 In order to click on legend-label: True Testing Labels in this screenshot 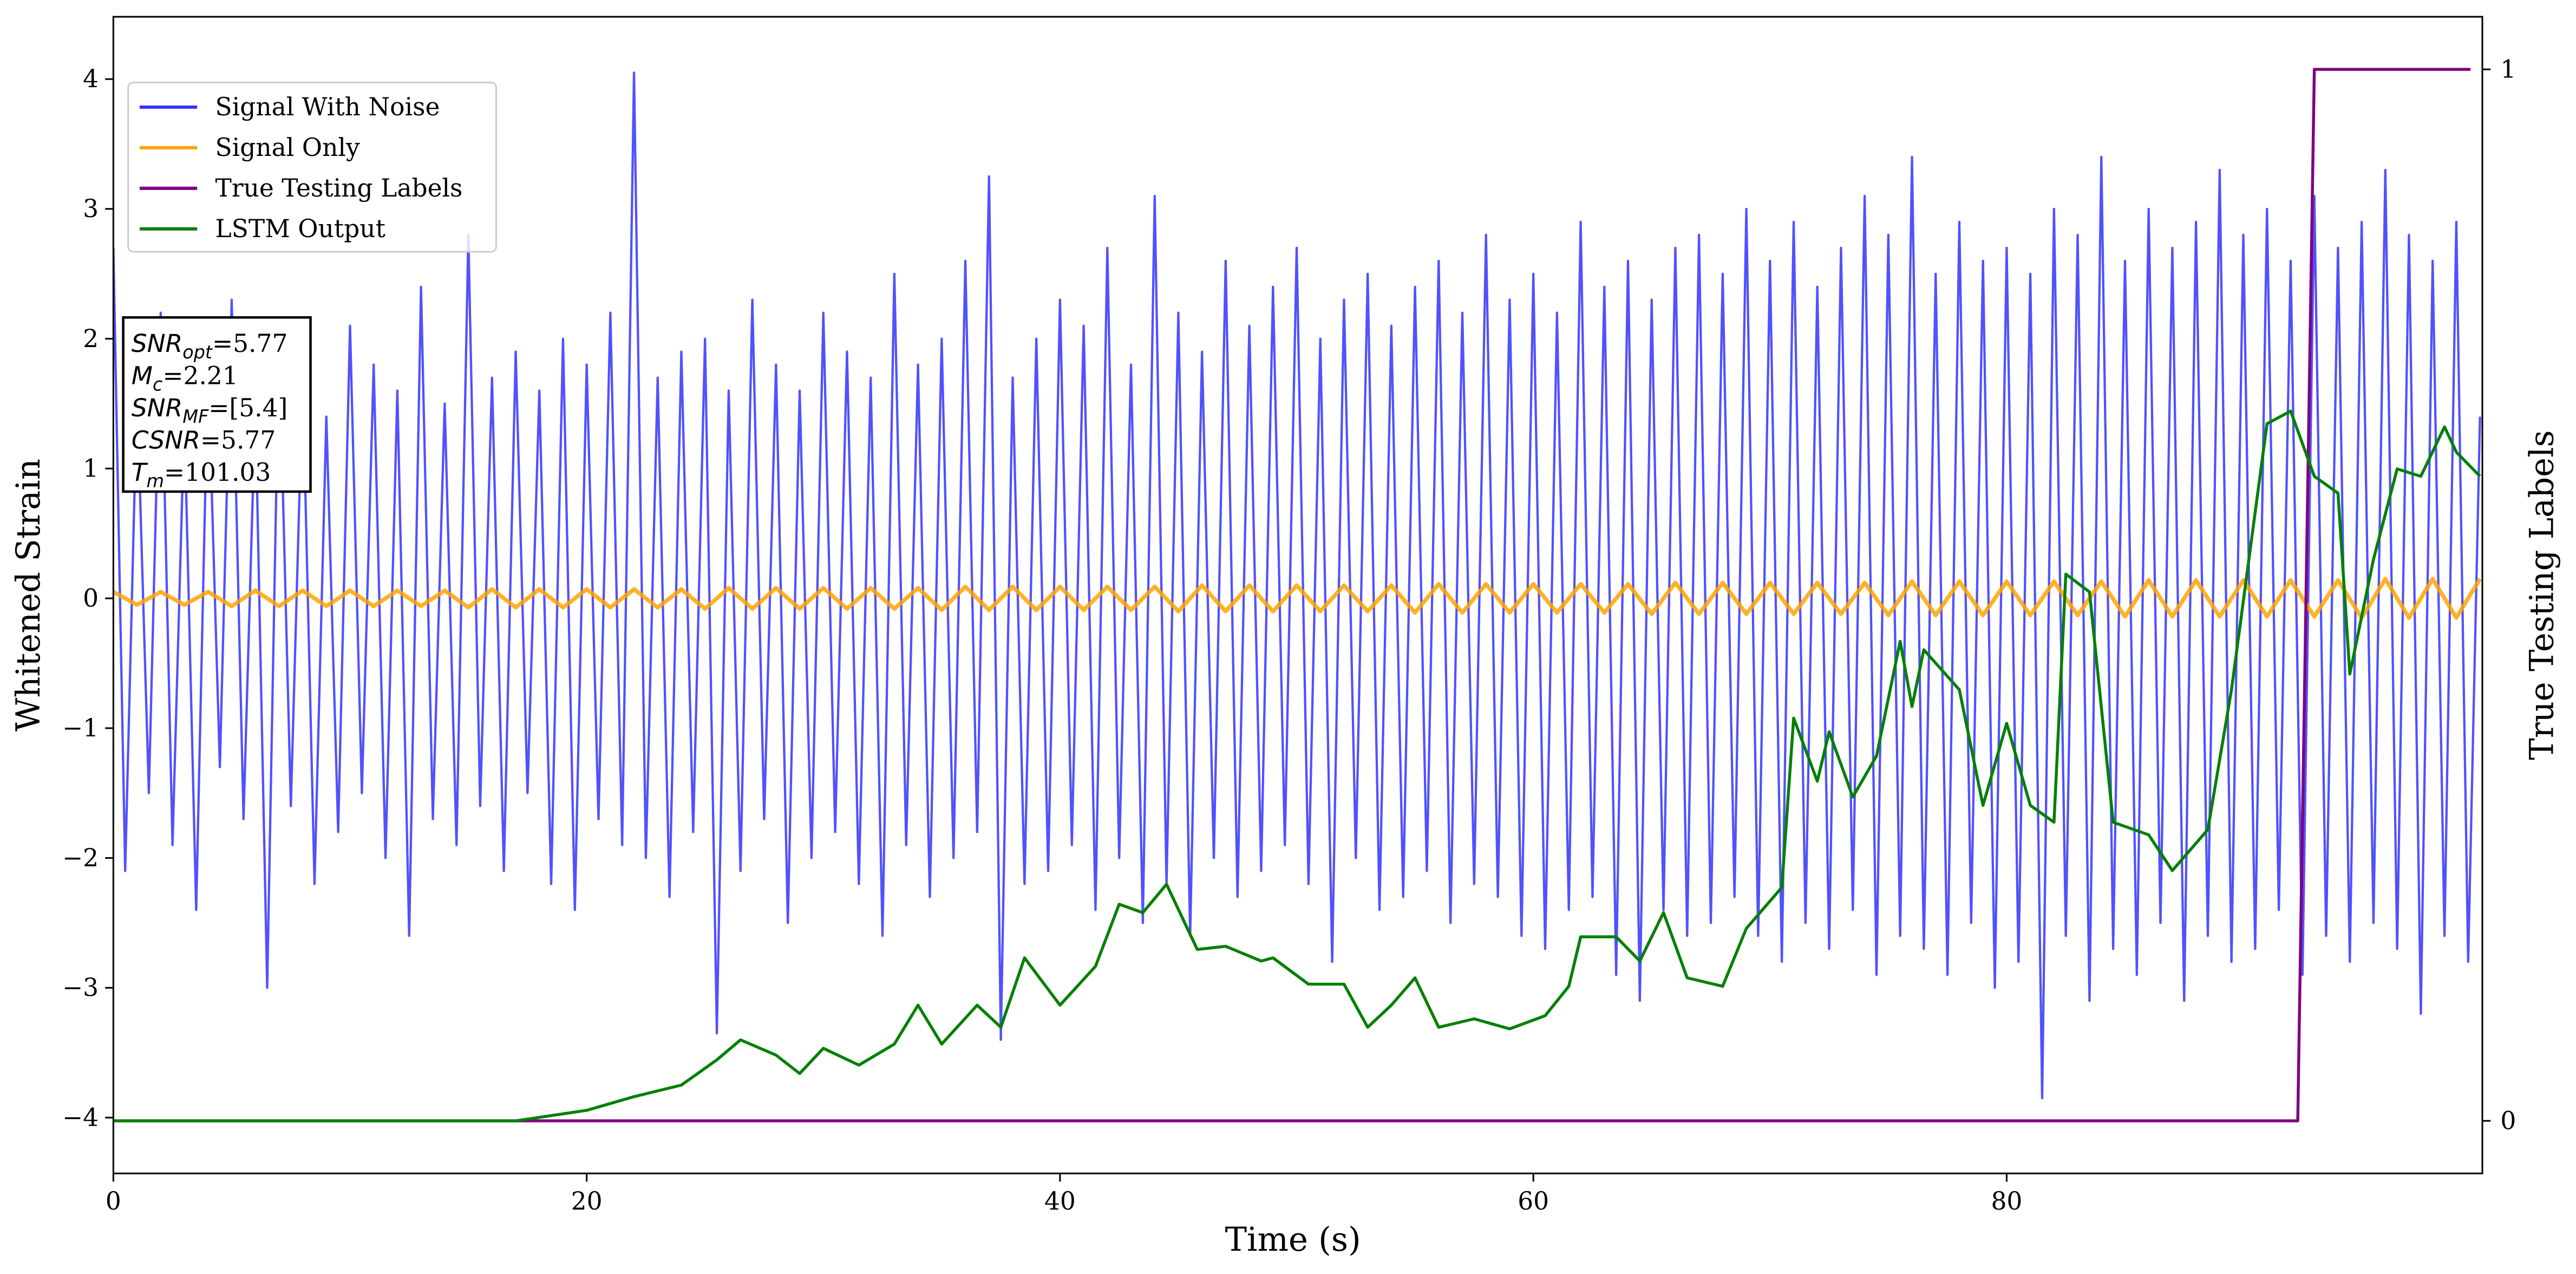, I will do `click(339, 188)`.